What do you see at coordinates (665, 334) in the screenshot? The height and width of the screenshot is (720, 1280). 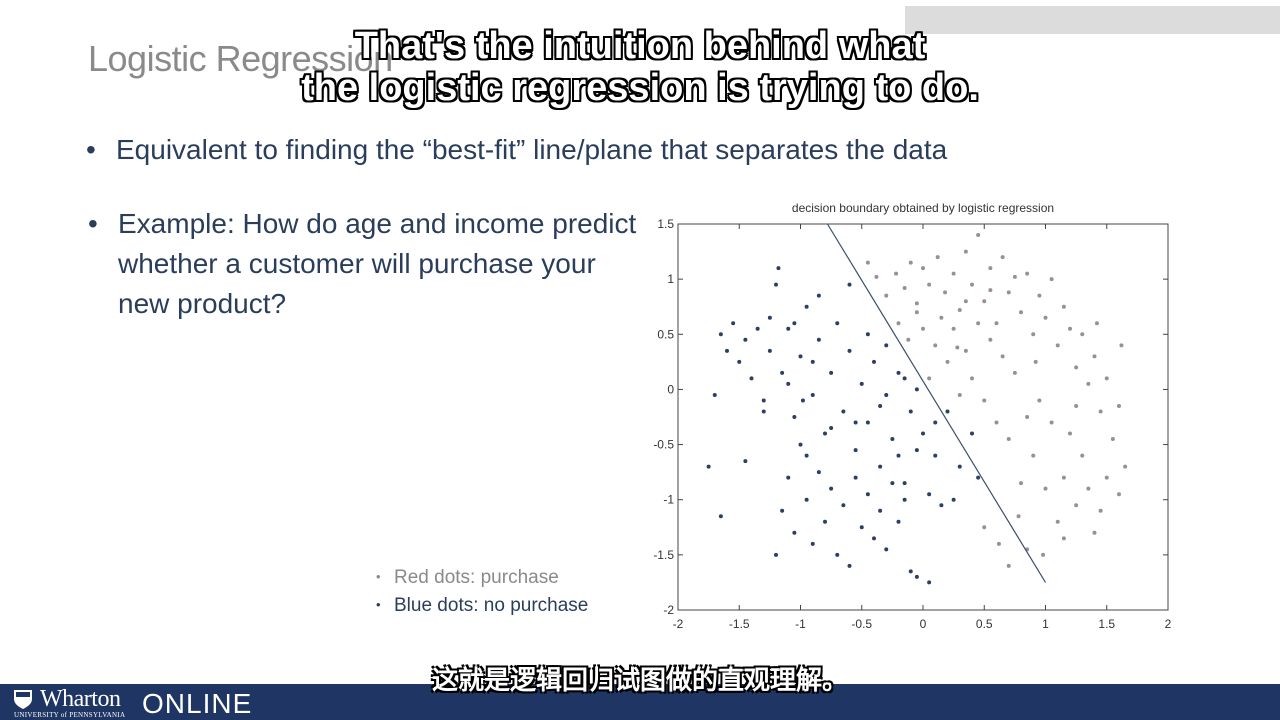 I see `y-tick-label: 0.5` at bounding box center [665, 334].